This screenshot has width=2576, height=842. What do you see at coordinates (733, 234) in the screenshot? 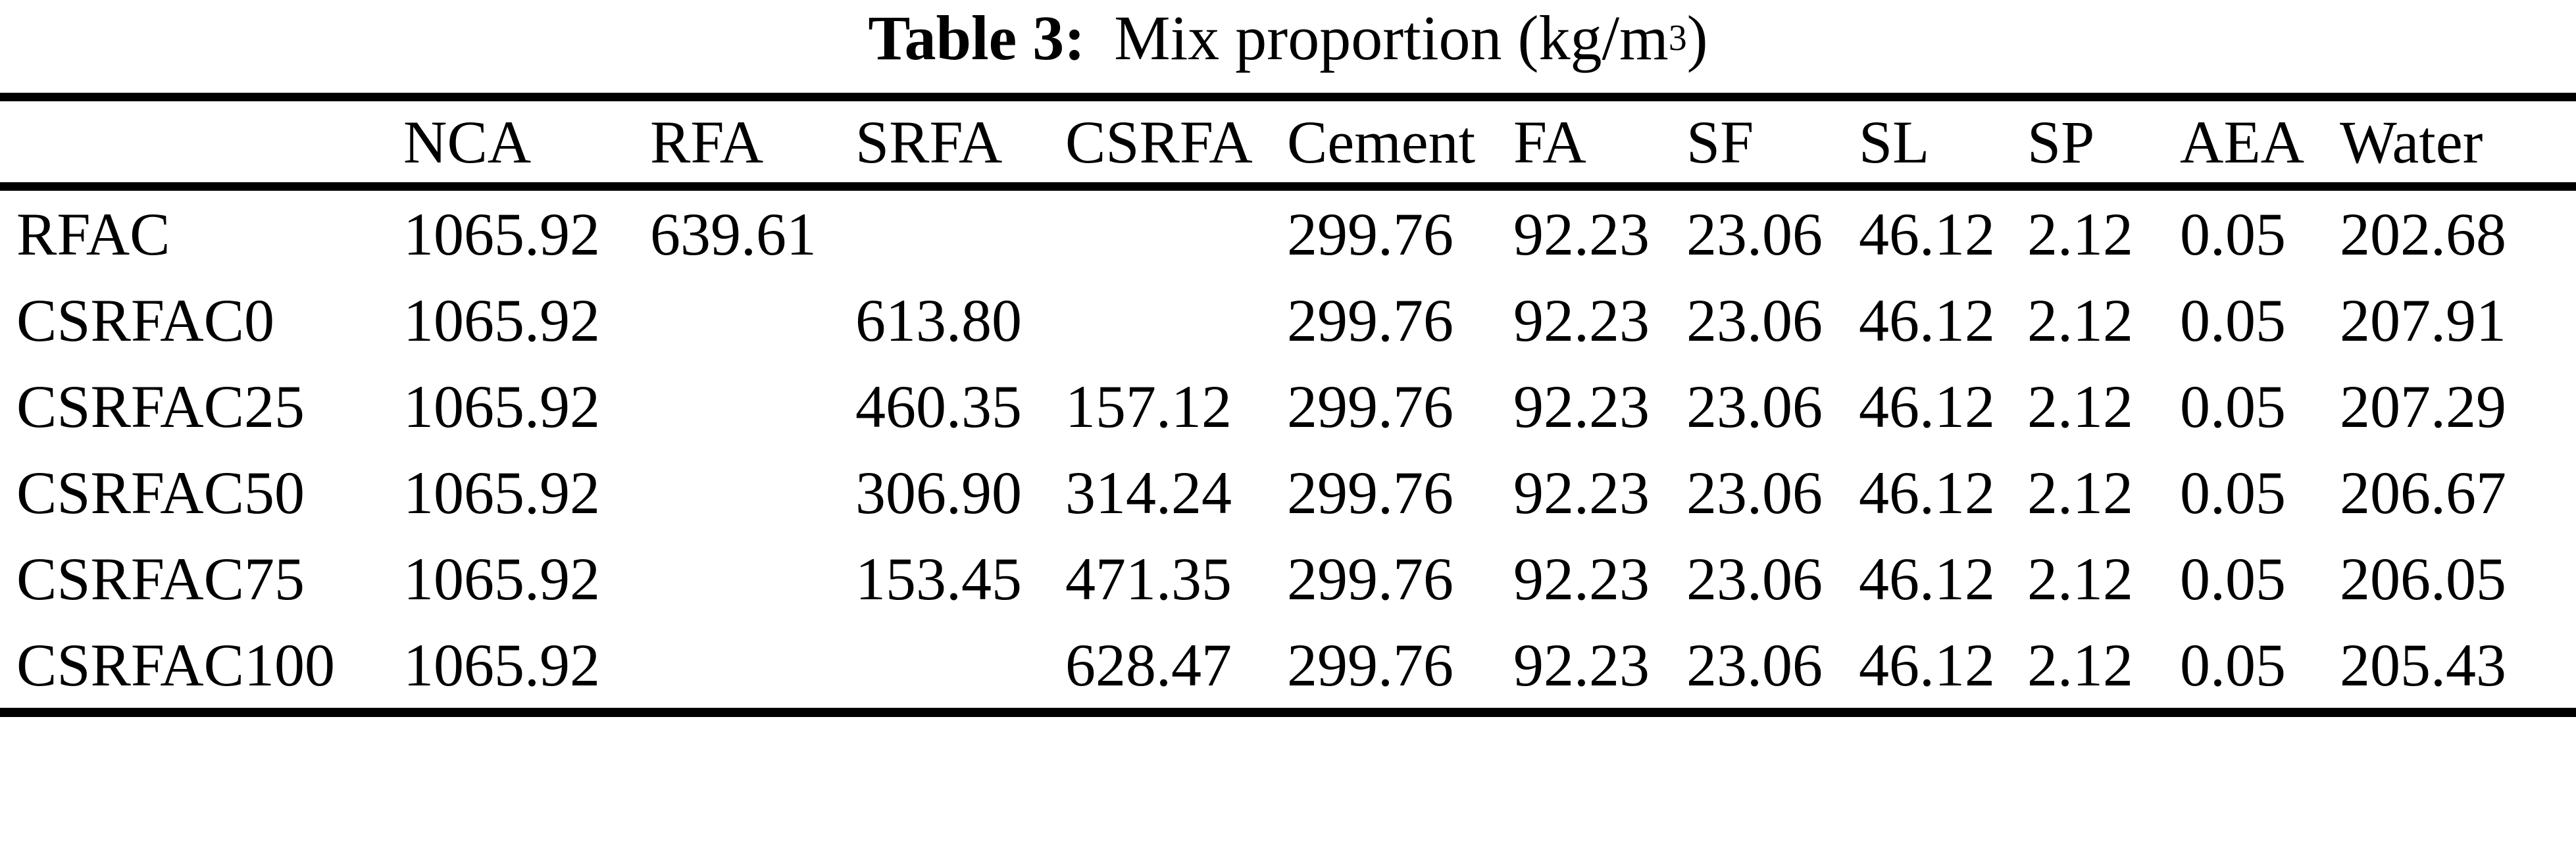
I see `cell-rfa: 639.61` at bounding box center [733, 234].